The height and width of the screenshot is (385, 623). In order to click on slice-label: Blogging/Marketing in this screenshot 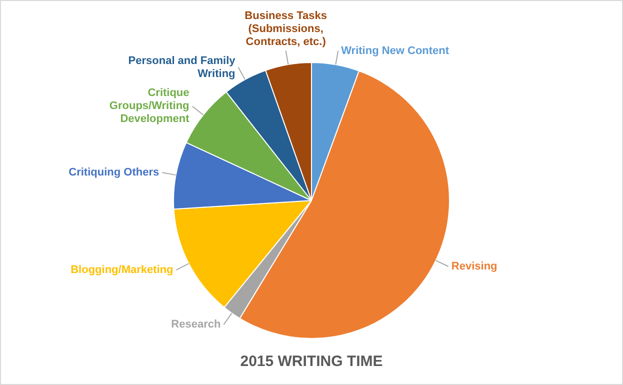, I will do `click(122, 270)`.